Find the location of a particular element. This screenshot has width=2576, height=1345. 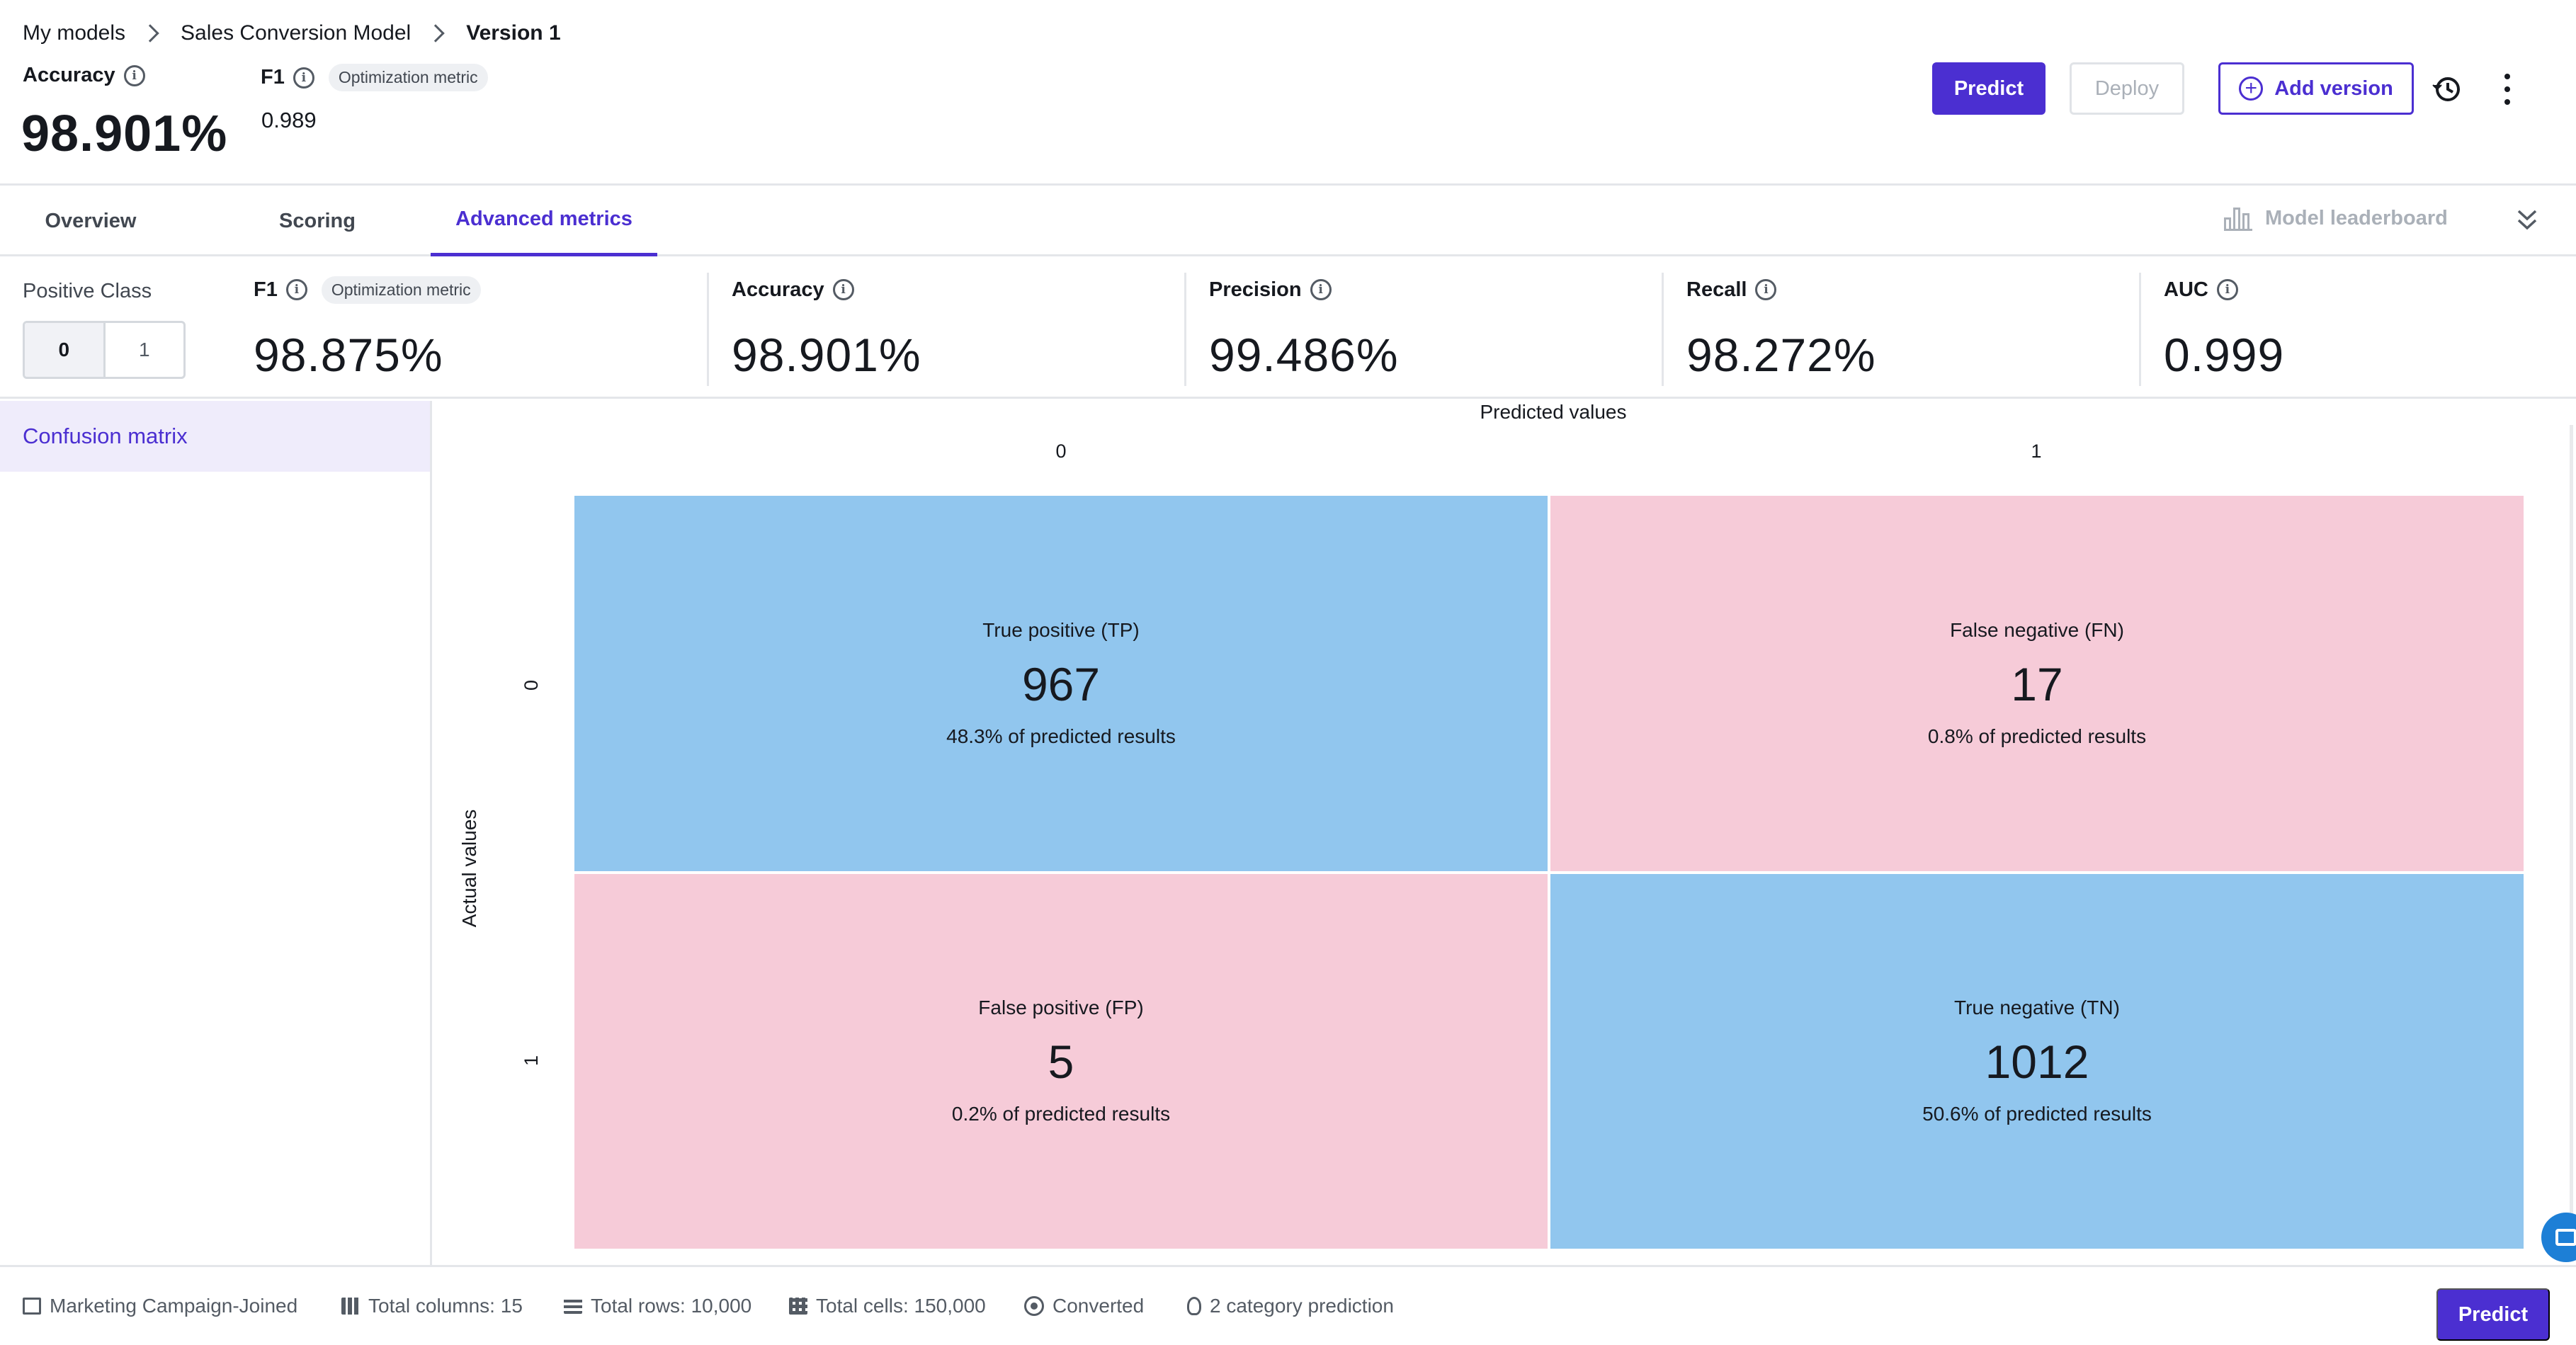

cell-count: 1012 is located at coordinates (2037, 1062).